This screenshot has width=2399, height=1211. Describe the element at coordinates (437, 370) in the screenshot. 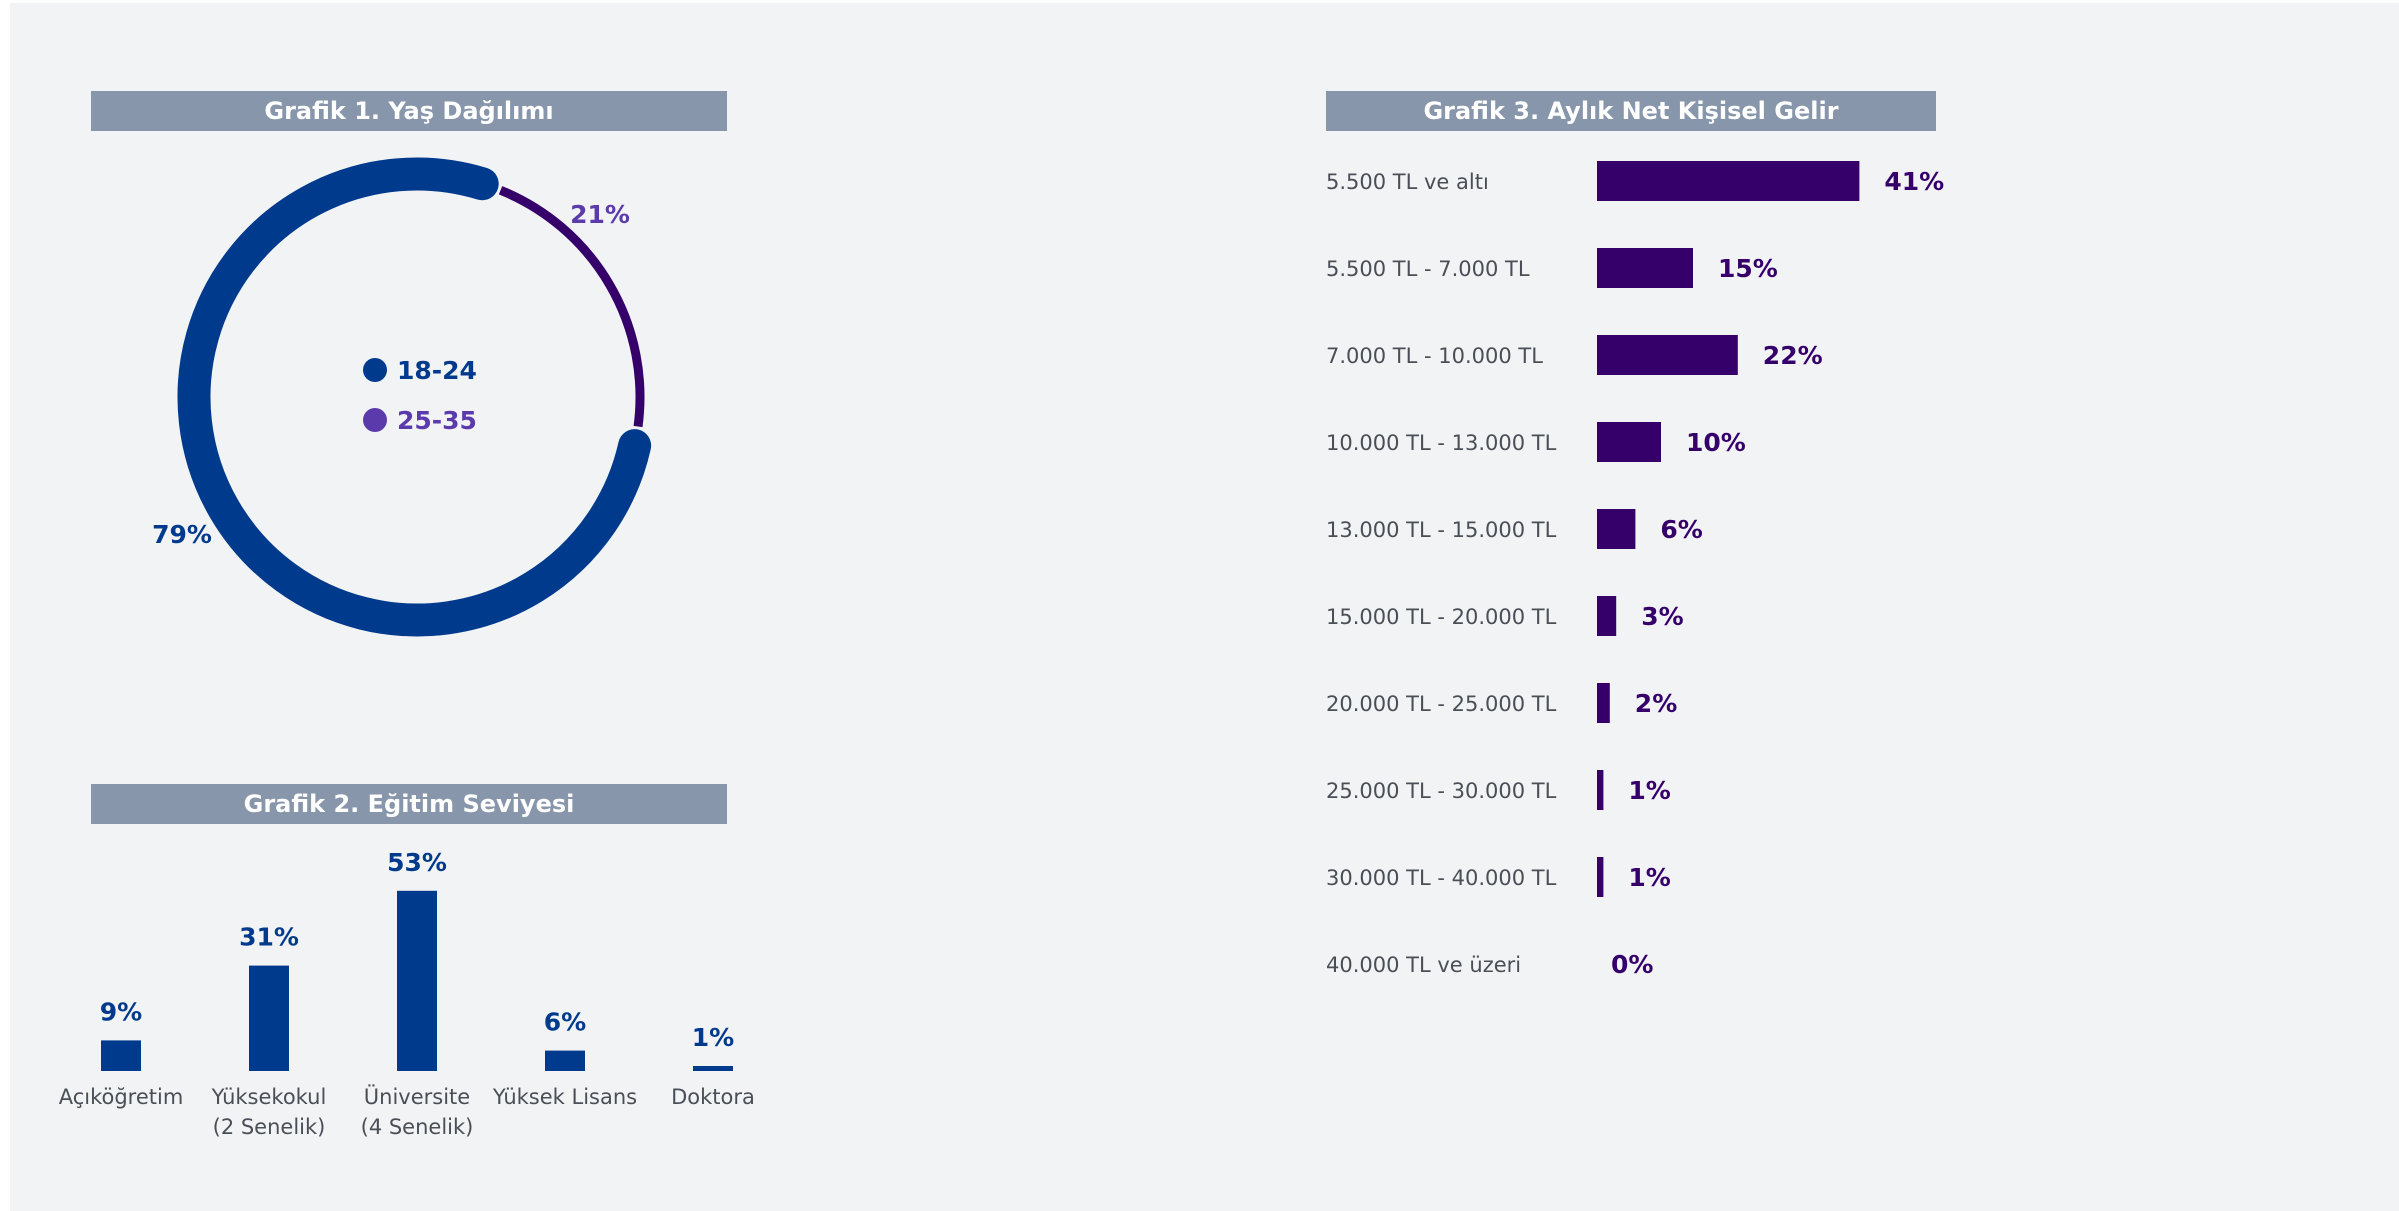

I see `legend-label-18-24: 18-24` at that location.